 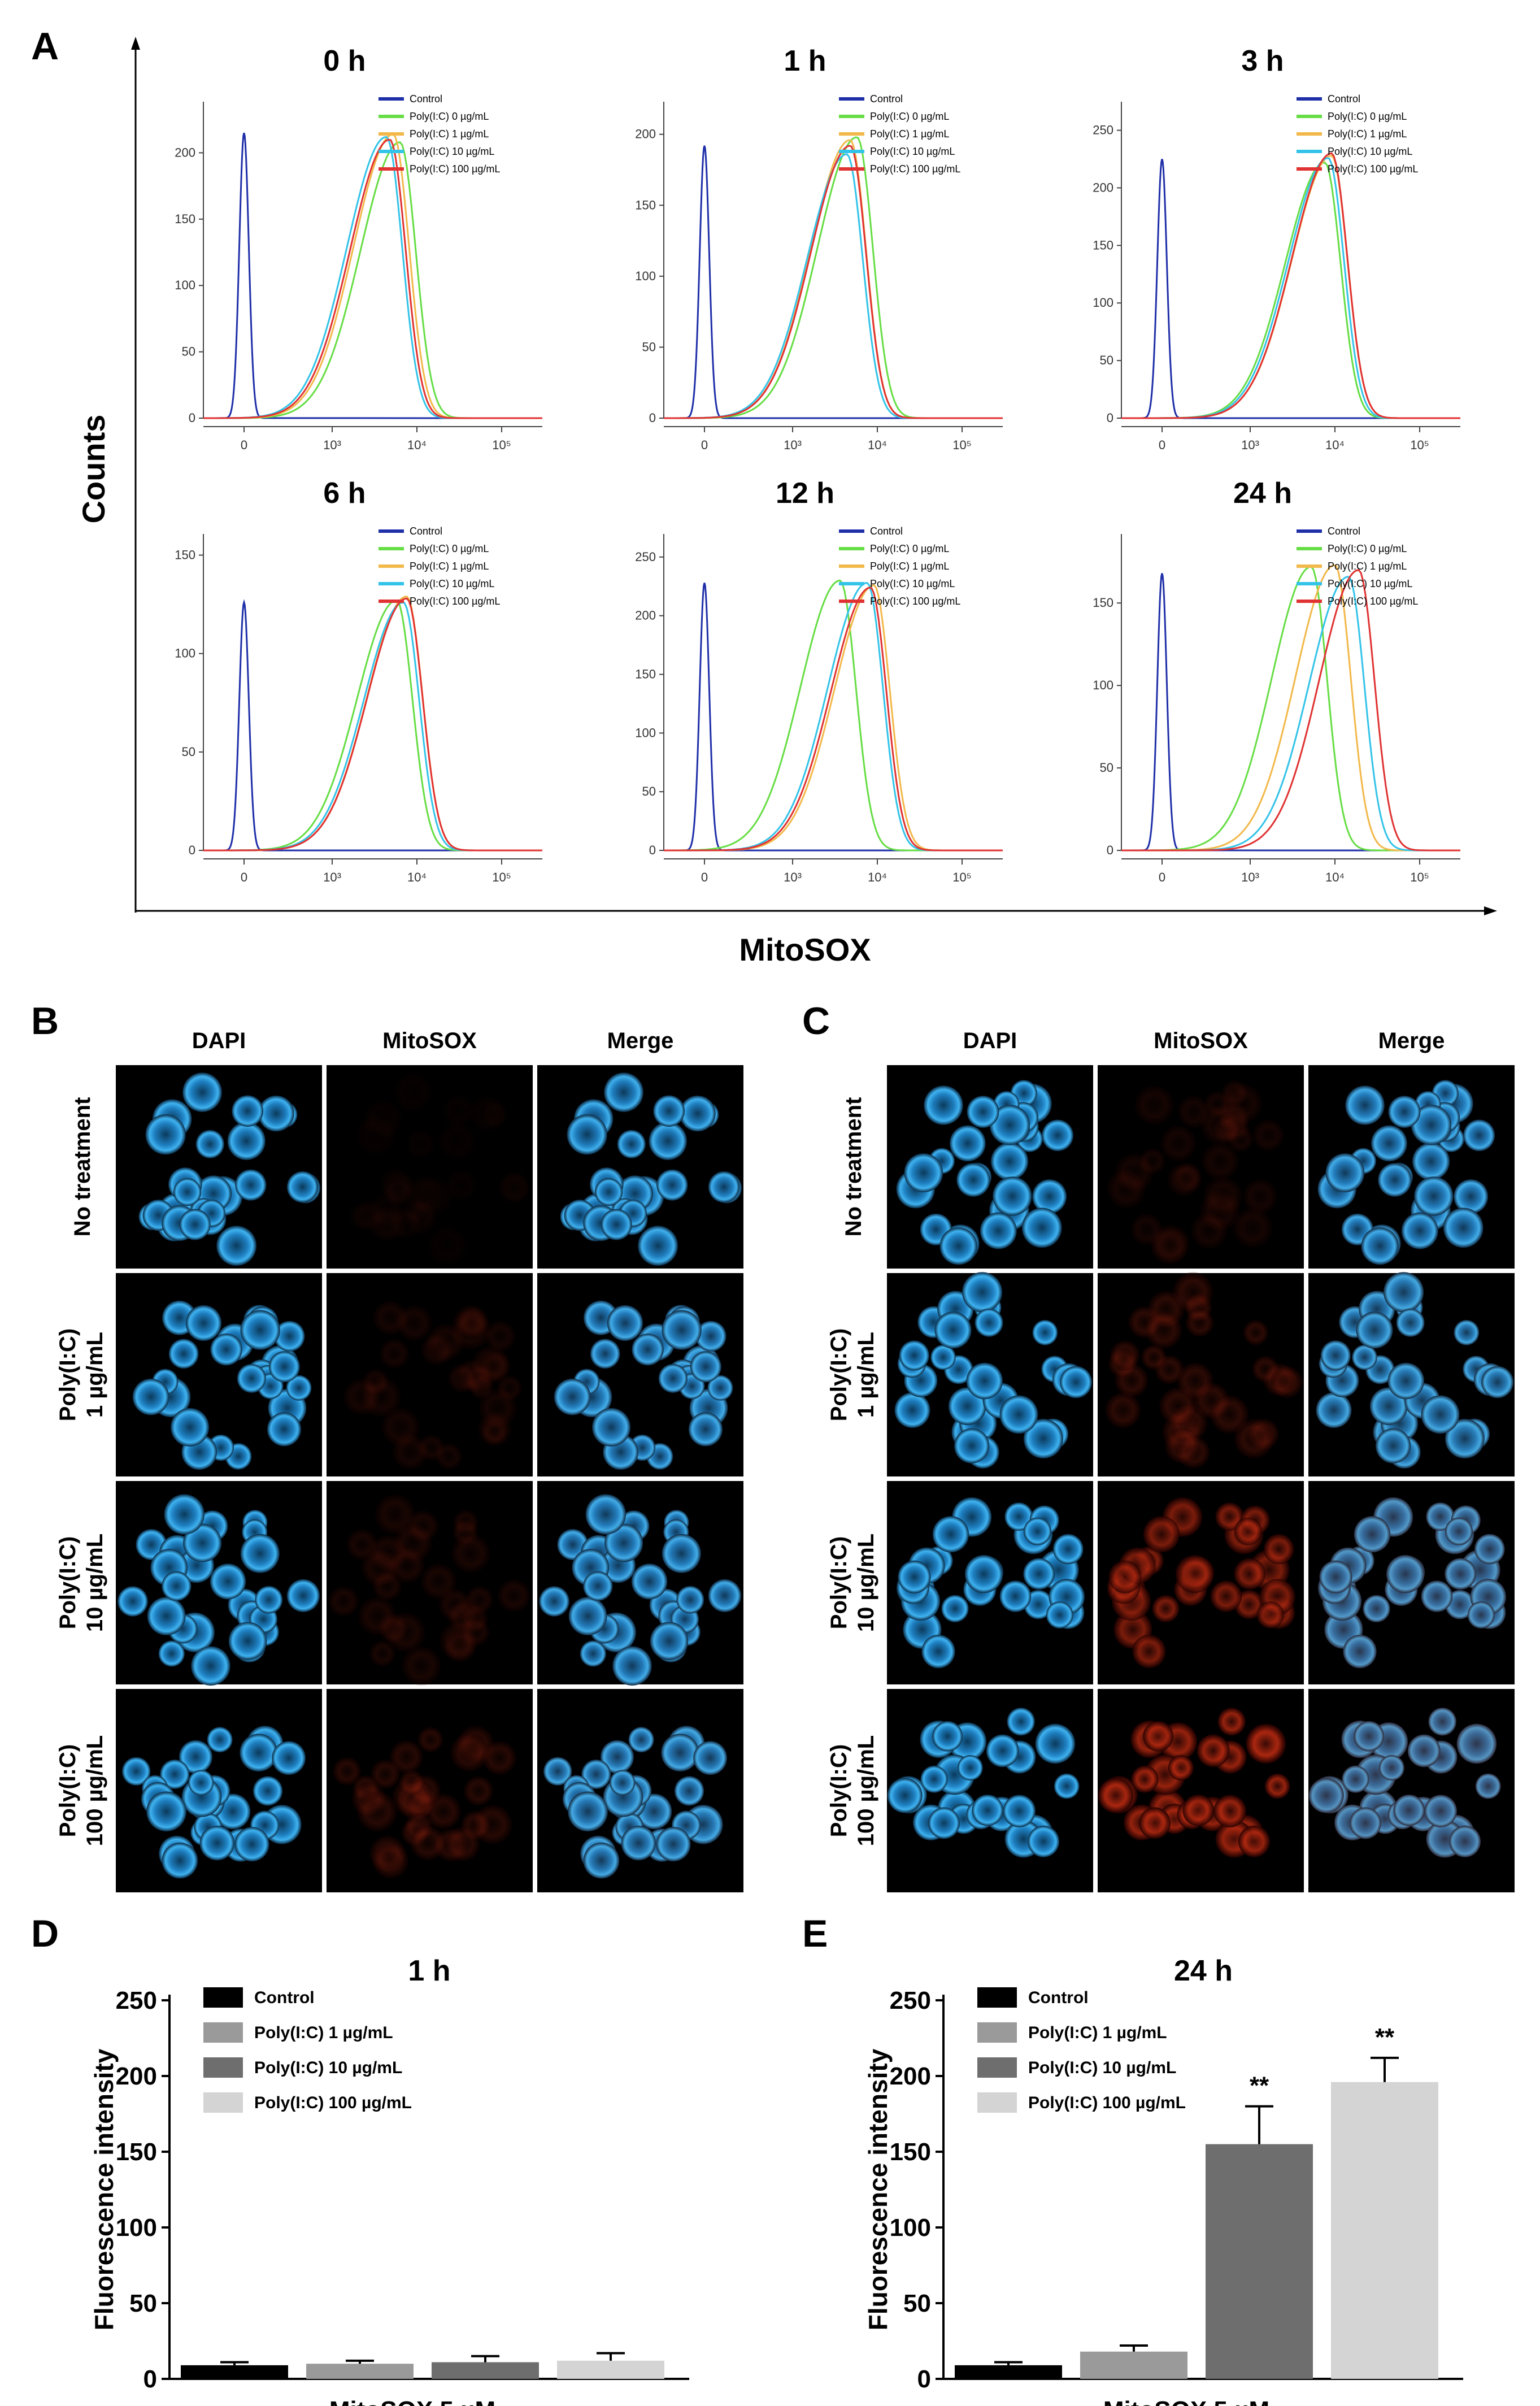 What do you see at coordinates (412, 2401) in the screenshot?
I see `bar-xlabel: MitoSOX 5 µM` at bounding box center [412, 2401].